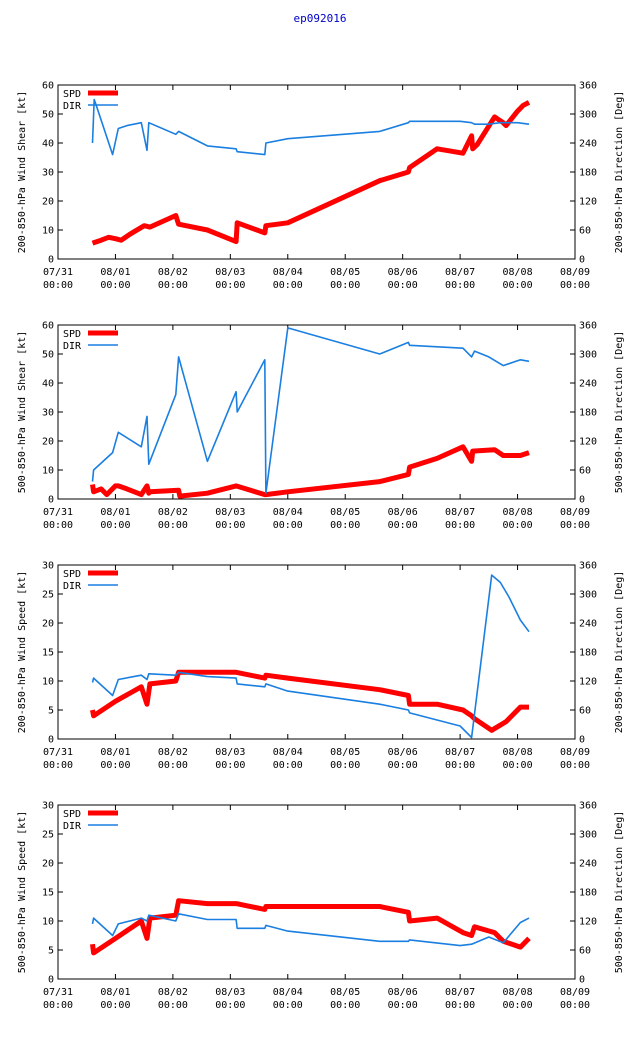 The height and width of the screenshot is (1060, 640). What do you see at coordinates (48, 413) in the screenshot?
I see `y-tick-label: 30` at bounding box center [48, 413].